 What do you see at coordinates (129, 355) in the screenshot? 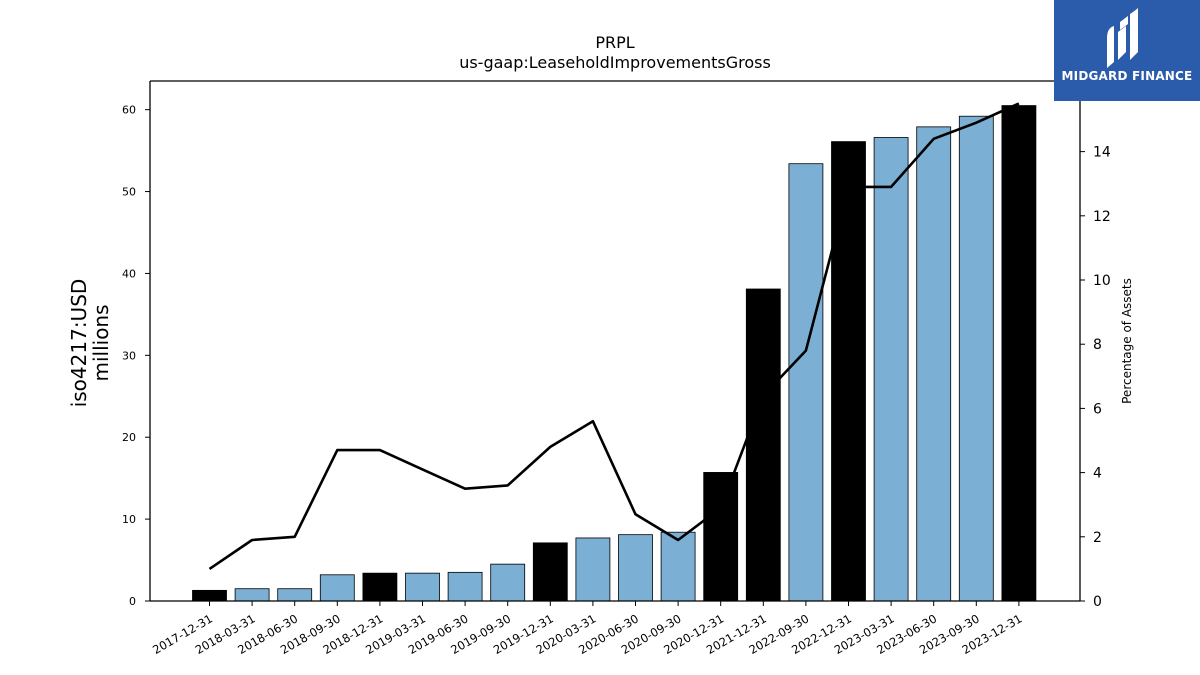
I see `y-tick-label: 30` at bounding box center [129, 355].